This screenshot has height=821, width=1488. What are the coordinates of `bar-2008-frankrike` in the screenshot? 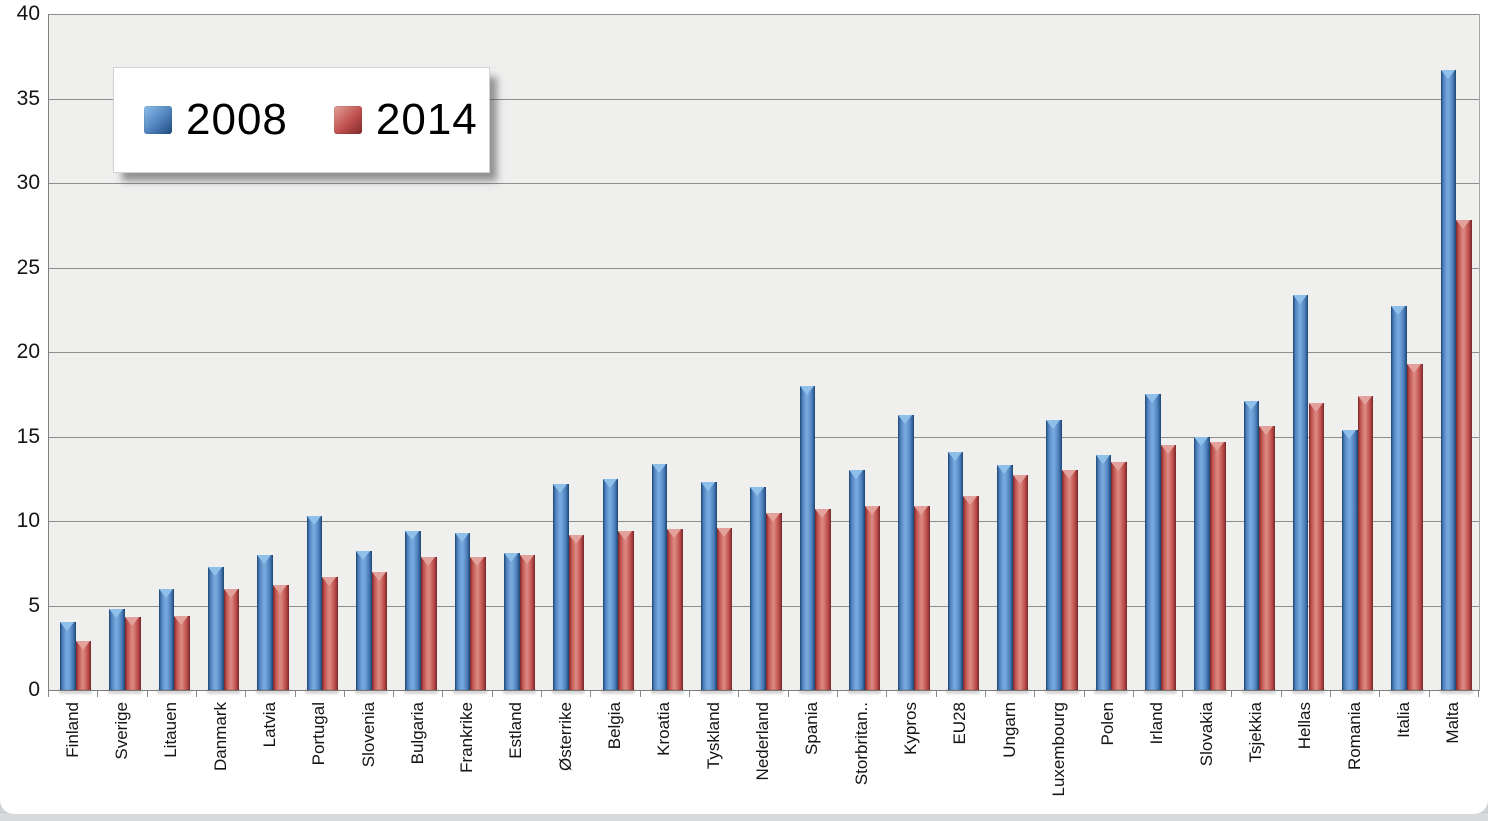 It's located at (462, 611).